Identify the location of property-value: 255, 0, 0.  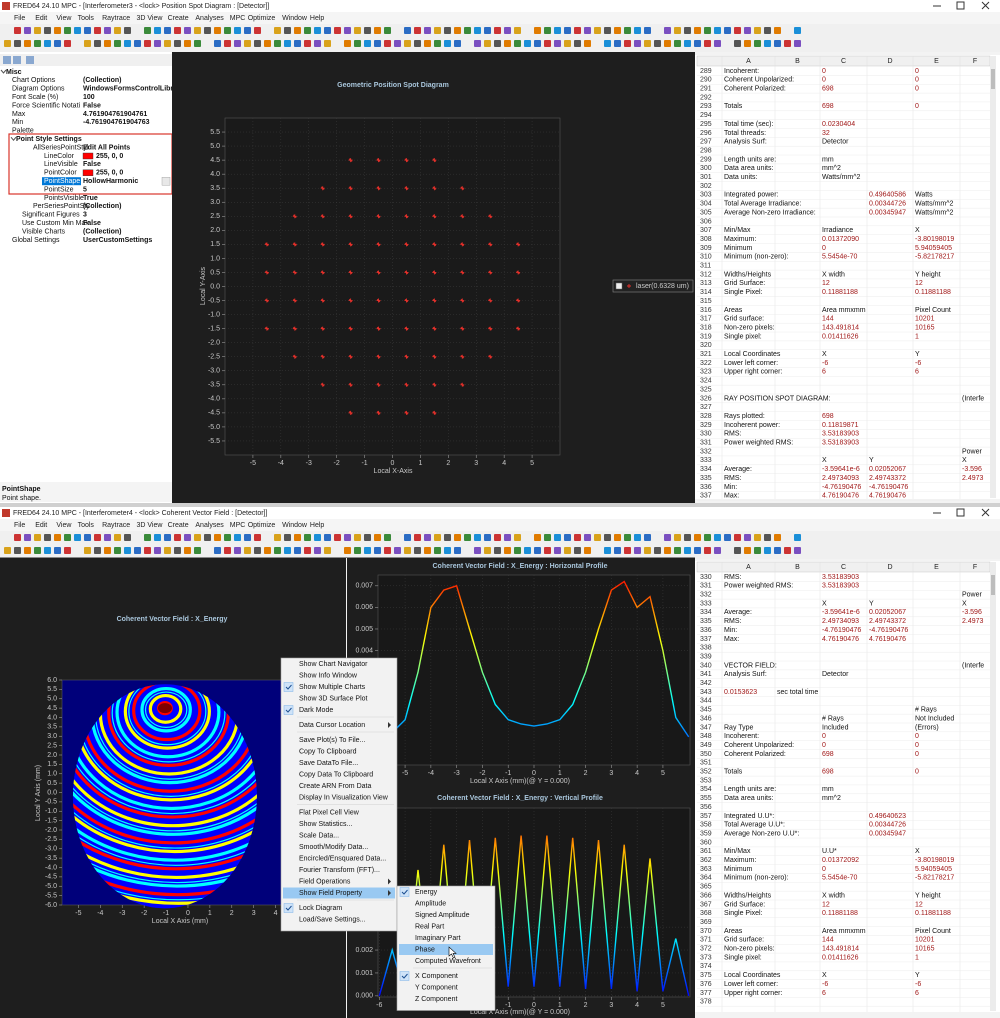
(109, 156).